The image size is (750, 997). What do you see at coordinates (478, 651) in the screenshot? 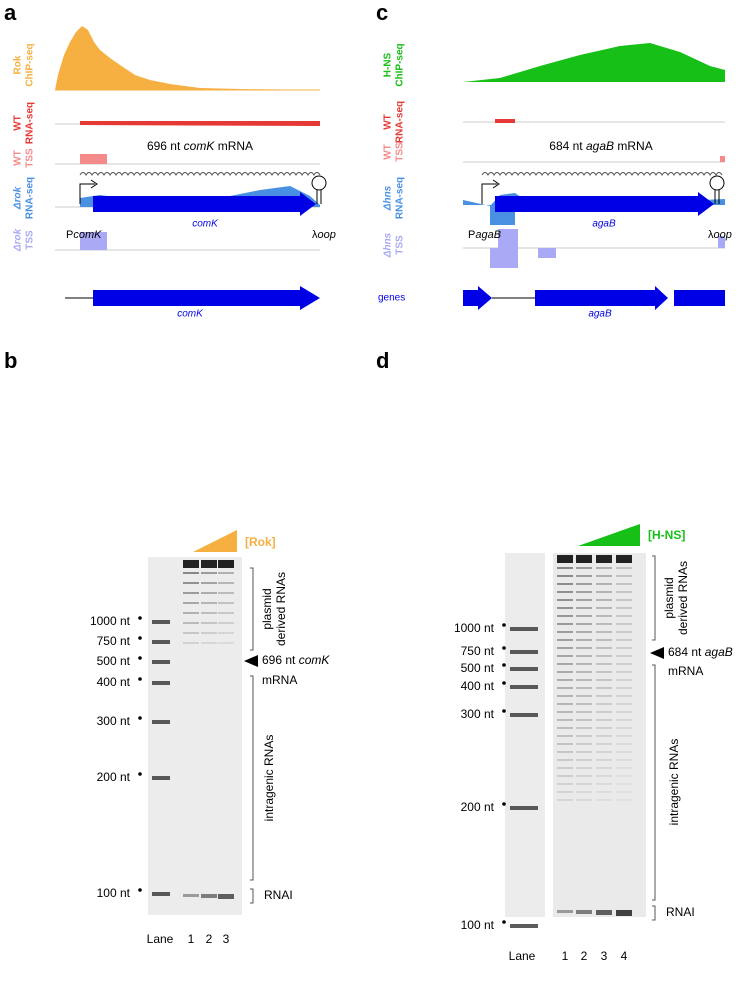
I see `marker-label: 750 nt` at bounding box center [478, 651].